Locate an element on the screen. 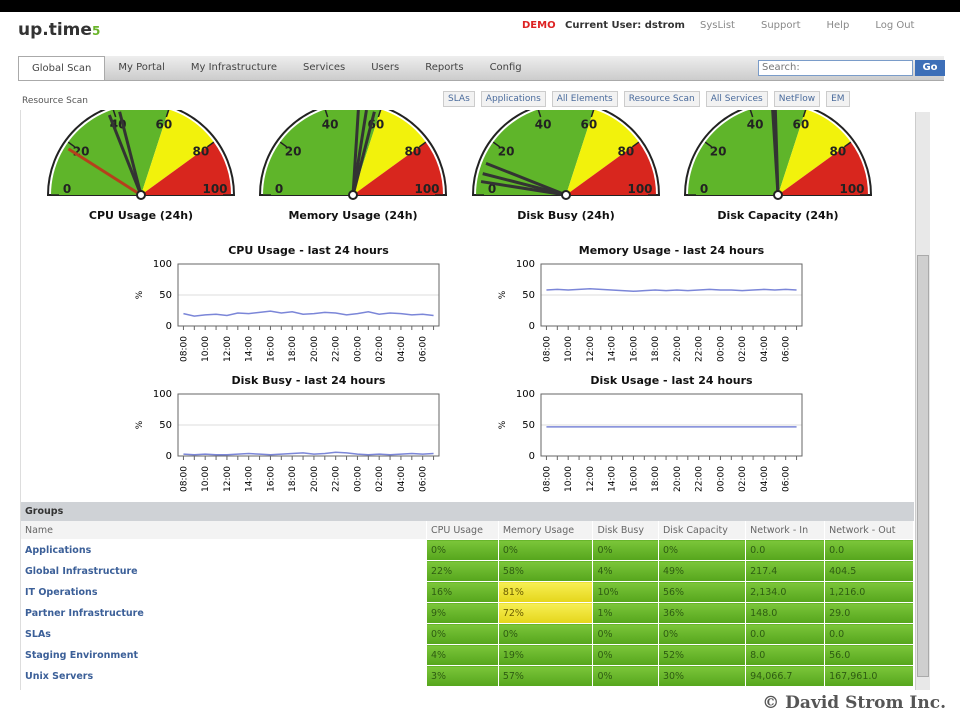 The image size is (960, 720). tab: Users is located at coordinates (385, 67).